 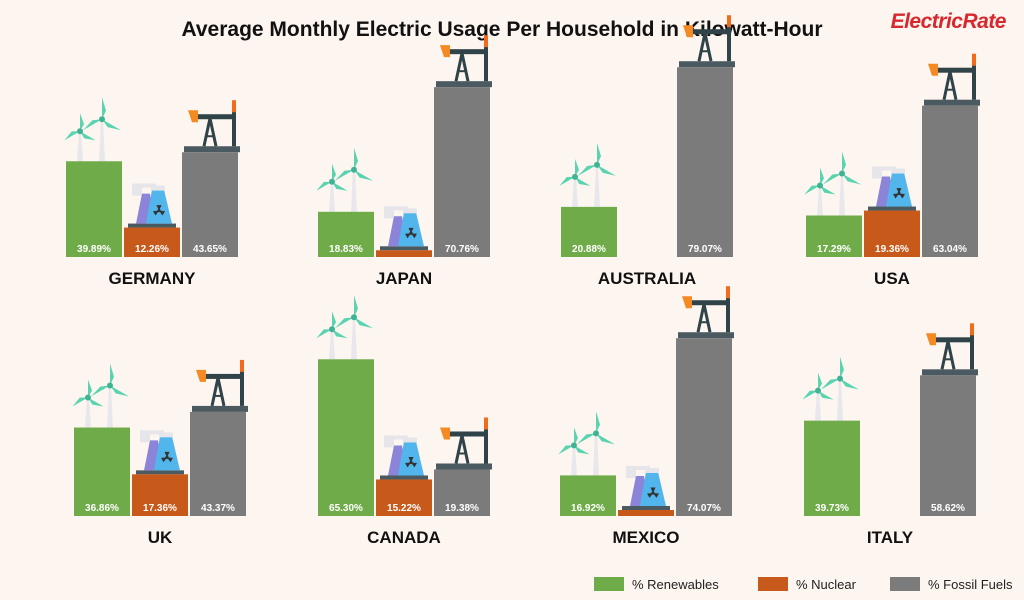 I want to click on country-label: USA, so click(x=892, y=278).